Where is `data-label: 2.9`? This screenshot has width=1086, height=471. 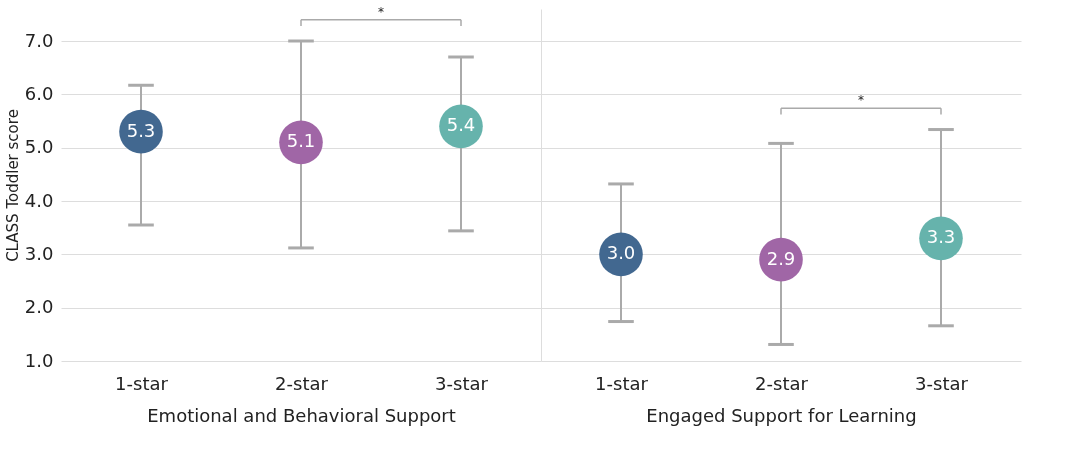
data-label: 2.9 is located at coordinates (781, 258).